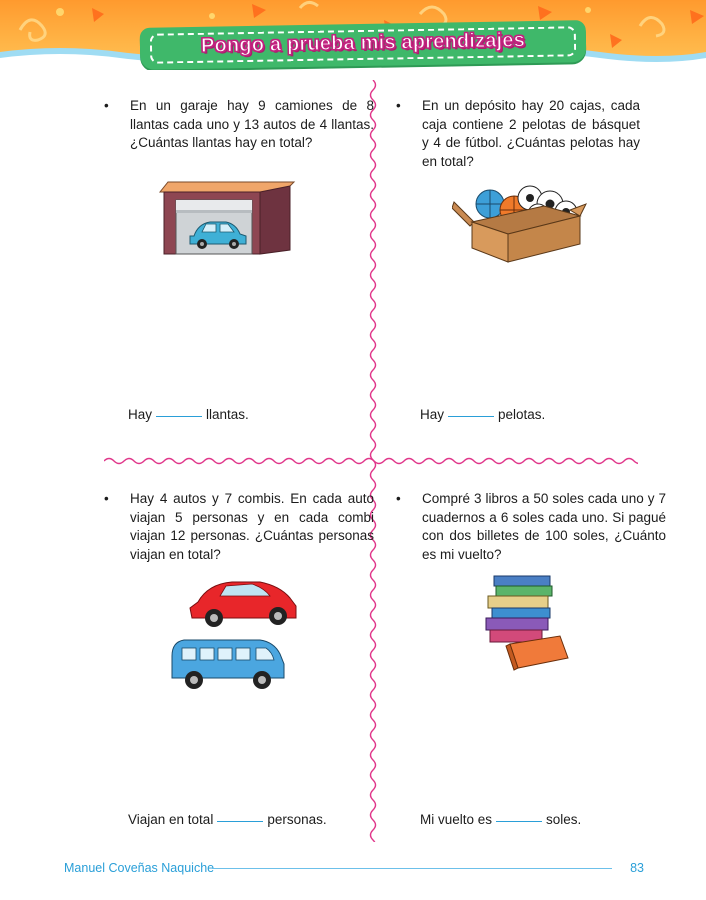 The height and width of the screenshot is (900, 706). I want to click on horizontal-divider, so click(371, 461).